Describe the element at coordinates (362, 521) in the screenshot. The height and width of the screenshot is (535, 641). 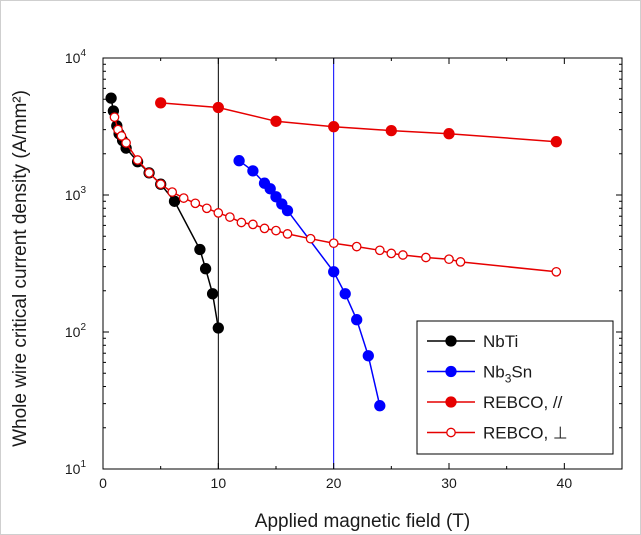
I see `x-axis-label: Applied magnetic field (T)` at that location.